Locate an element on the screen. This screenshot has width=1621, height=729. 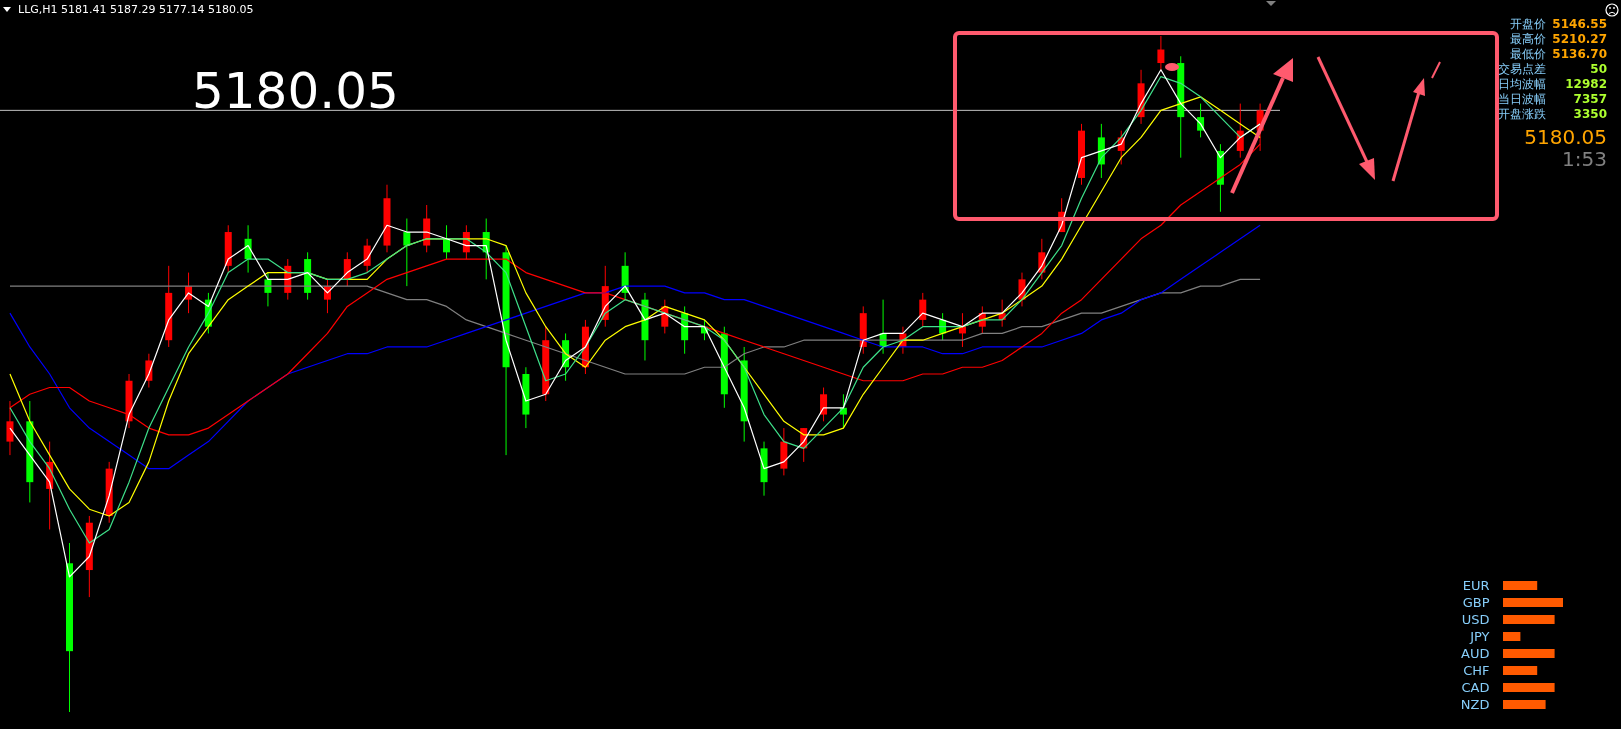
y-tick-label: CAD is located at coordinates (1475, 687).